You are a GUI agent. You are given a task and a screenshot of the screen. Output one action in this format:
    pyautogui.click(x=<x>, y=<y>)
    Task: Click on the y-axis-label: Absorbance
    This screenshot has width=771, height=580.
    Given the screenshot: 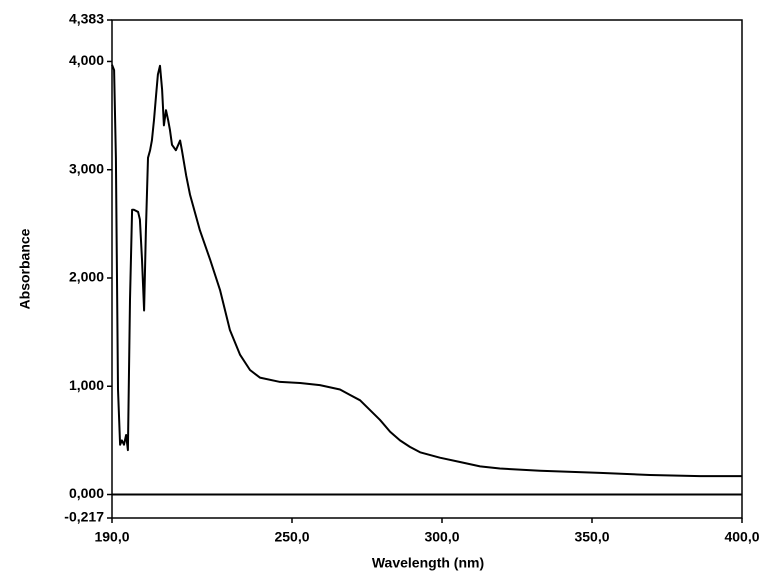 What is the action you would take?
    pyautogui.click(x=25, y=268)
    